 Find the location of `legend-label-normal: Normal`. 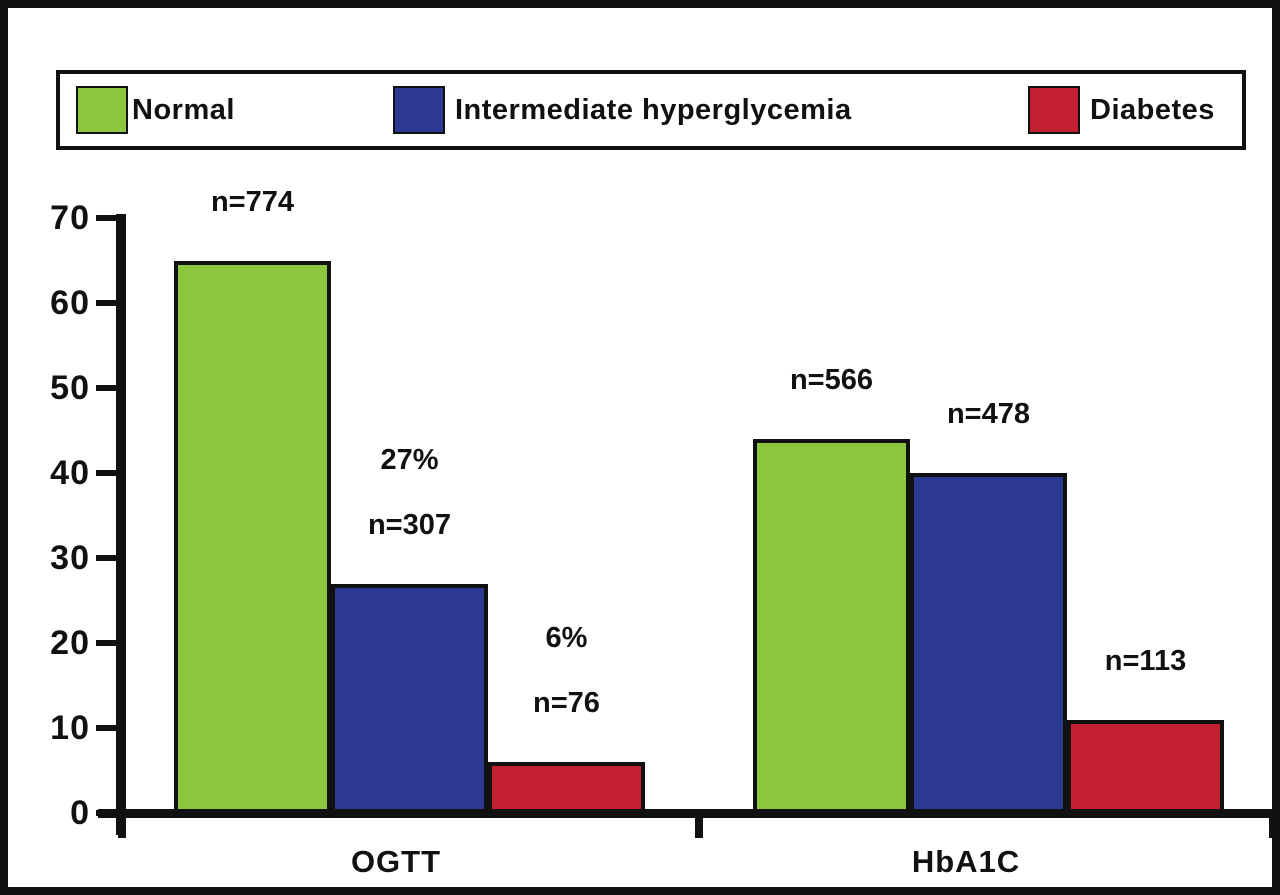

legend-label-normal: Normal is located at coordinates (183, 110).